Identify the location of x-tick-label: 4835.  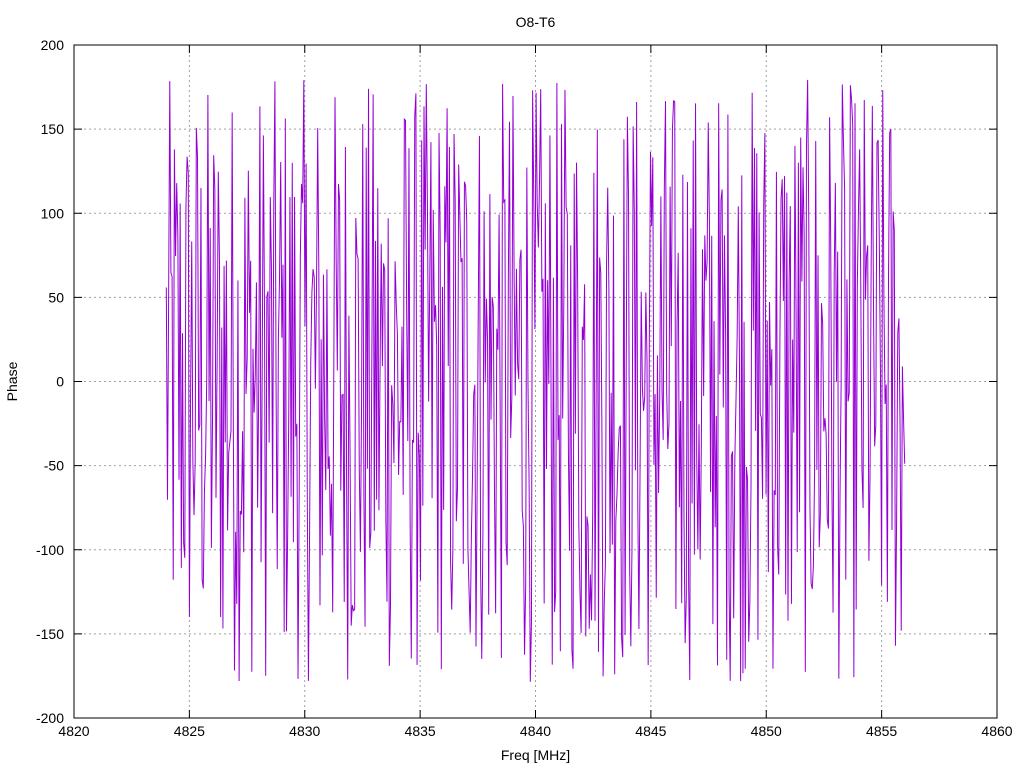
(420, 731).